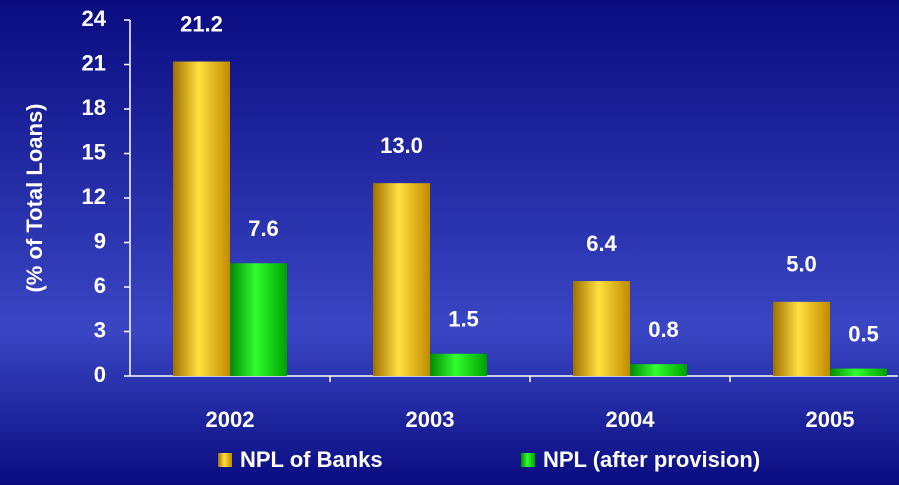  Describe the element at coordinates (311, 459) in the screenshot. I see `legend-label: NPL of Banks` at that location.